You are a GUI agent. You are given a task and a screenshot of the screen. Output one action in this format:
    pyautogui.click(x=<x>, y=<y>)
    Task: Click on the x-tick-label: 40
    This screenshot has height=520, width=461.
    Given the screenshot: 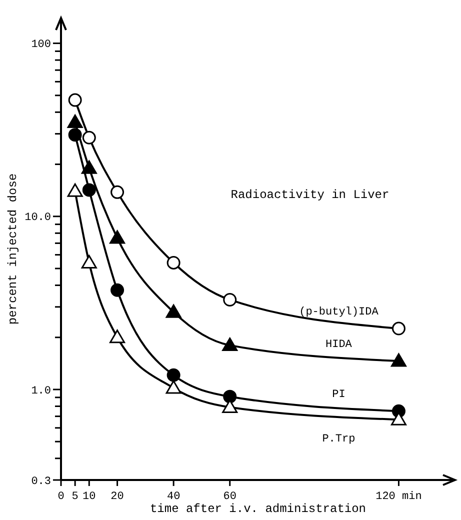 What is the action you would take?
    pyautogui.click(x=173, y=497)
    